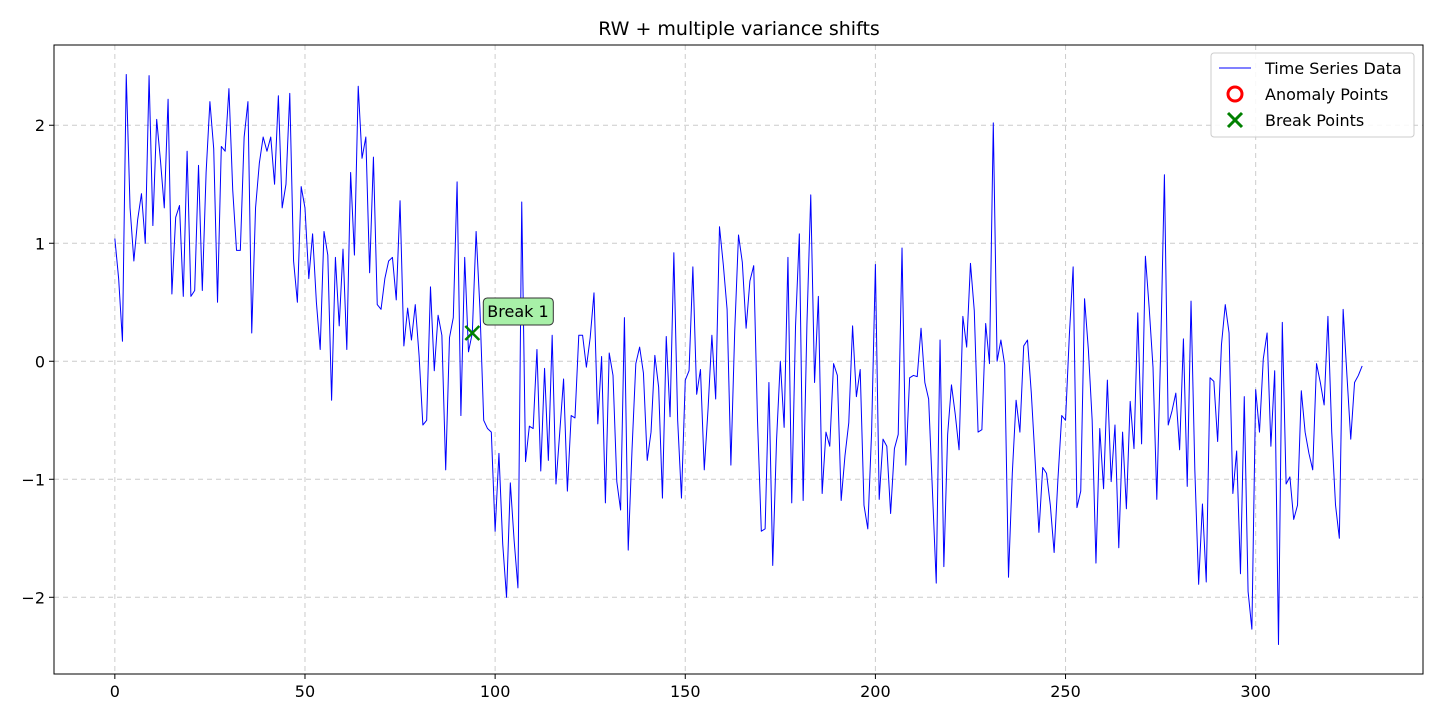 This screenshot has height=720, width=1440. I want to click on legend-circle-icon, so click(1235, 94).